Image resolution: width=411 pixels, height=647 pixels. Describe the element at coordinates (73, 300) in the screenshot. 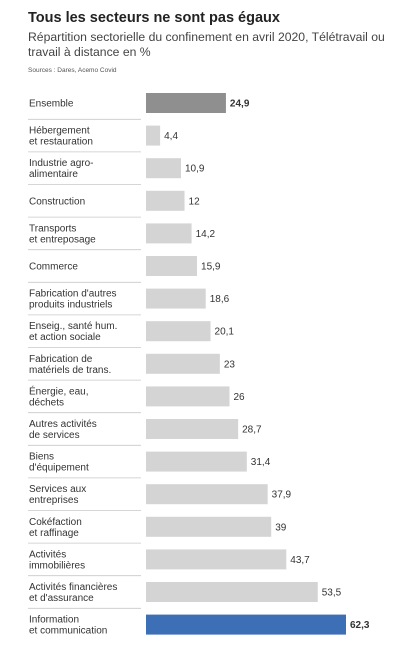

I see `category-label: Fabrication d'autres produits industriels` at that location.